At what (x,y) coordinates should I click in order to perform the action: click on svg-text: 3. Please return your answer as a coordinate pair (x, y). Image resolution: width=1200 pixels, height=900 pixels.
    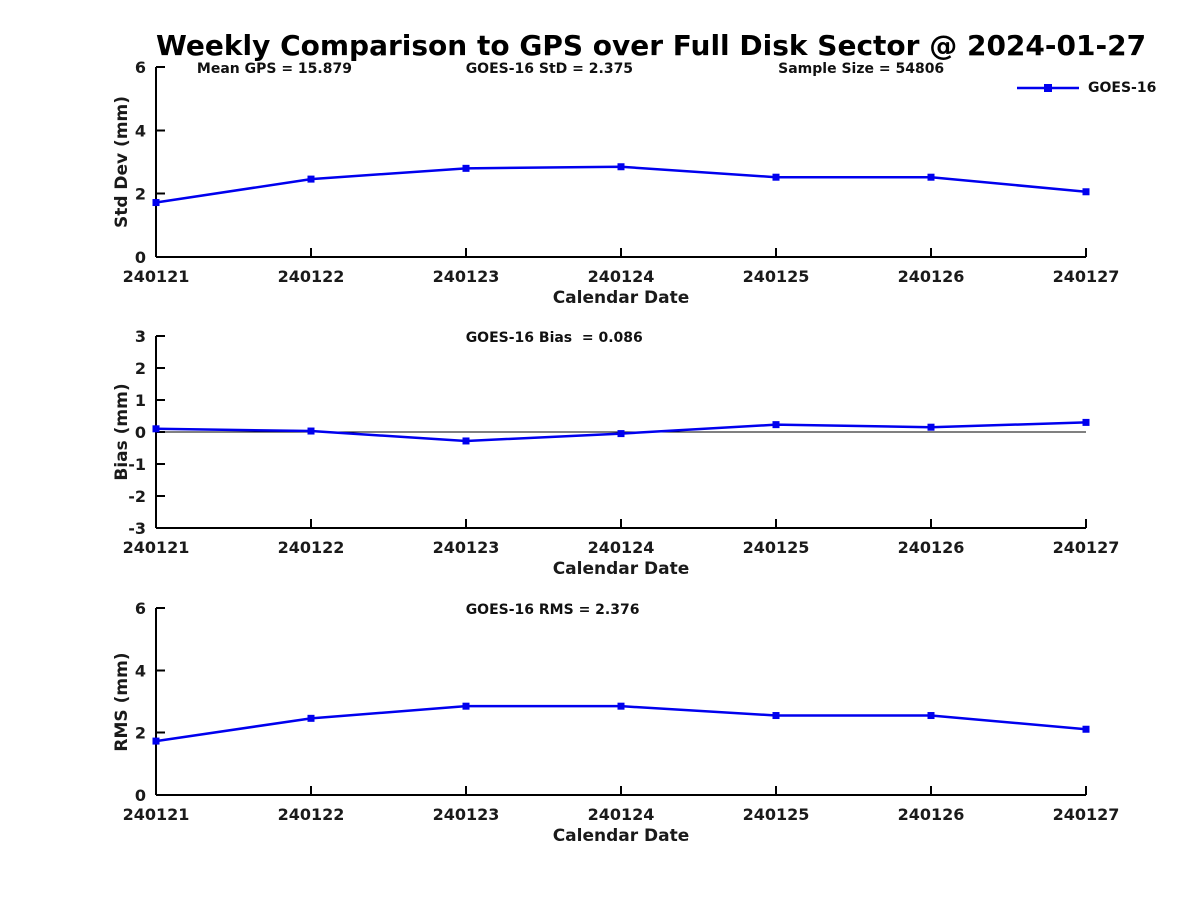
    Looking at the image, I should click on (140, 336).